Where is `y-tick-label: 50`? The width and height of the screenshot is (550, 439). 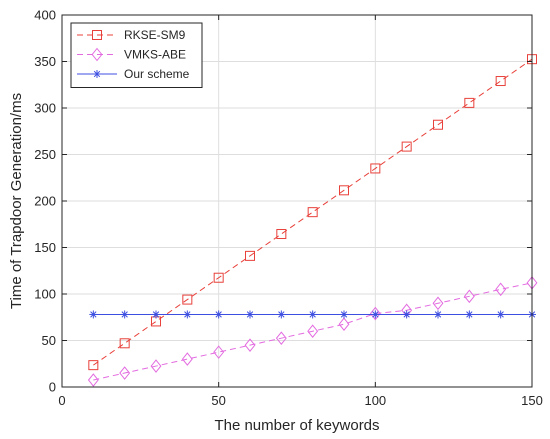 y-tick-label: 50 is located at coordinates (49, 340).